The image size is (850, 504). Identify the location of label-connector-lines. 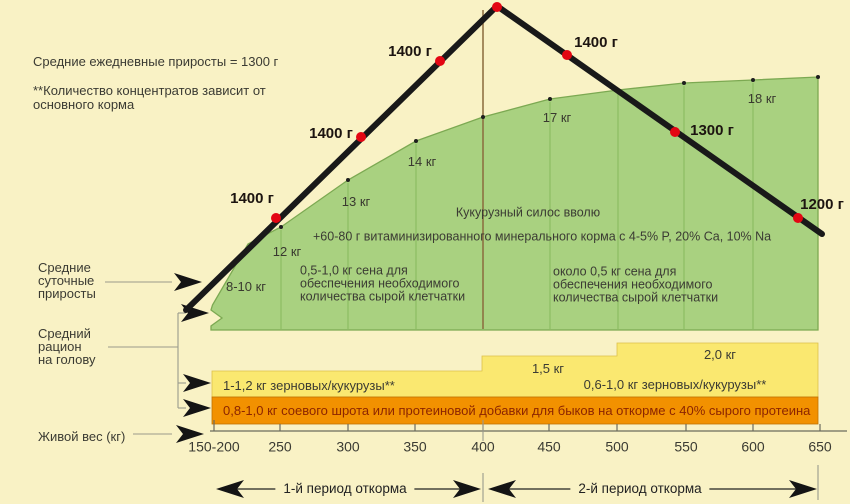
(145, 358).